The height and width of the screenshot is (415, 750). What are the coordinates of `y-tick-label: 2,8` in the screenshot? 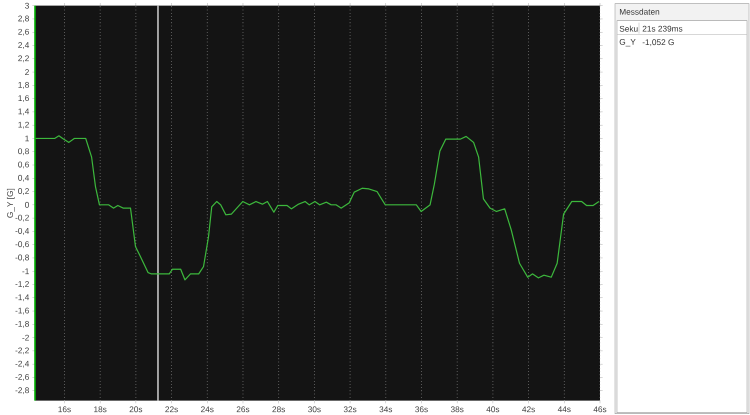 It's located at (23, 19).